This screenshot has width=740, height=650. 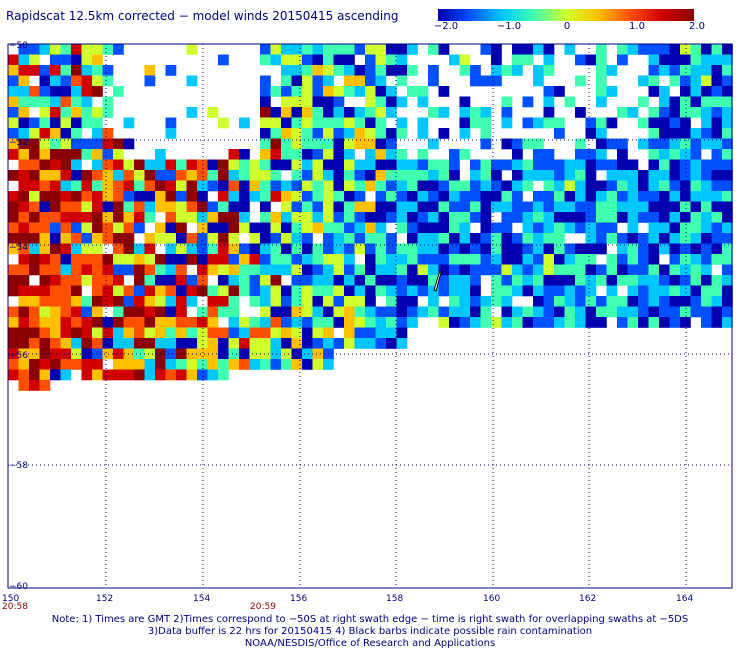 I want to click on colorbar-tick-label: −2.0, so click(x=446, y=26).